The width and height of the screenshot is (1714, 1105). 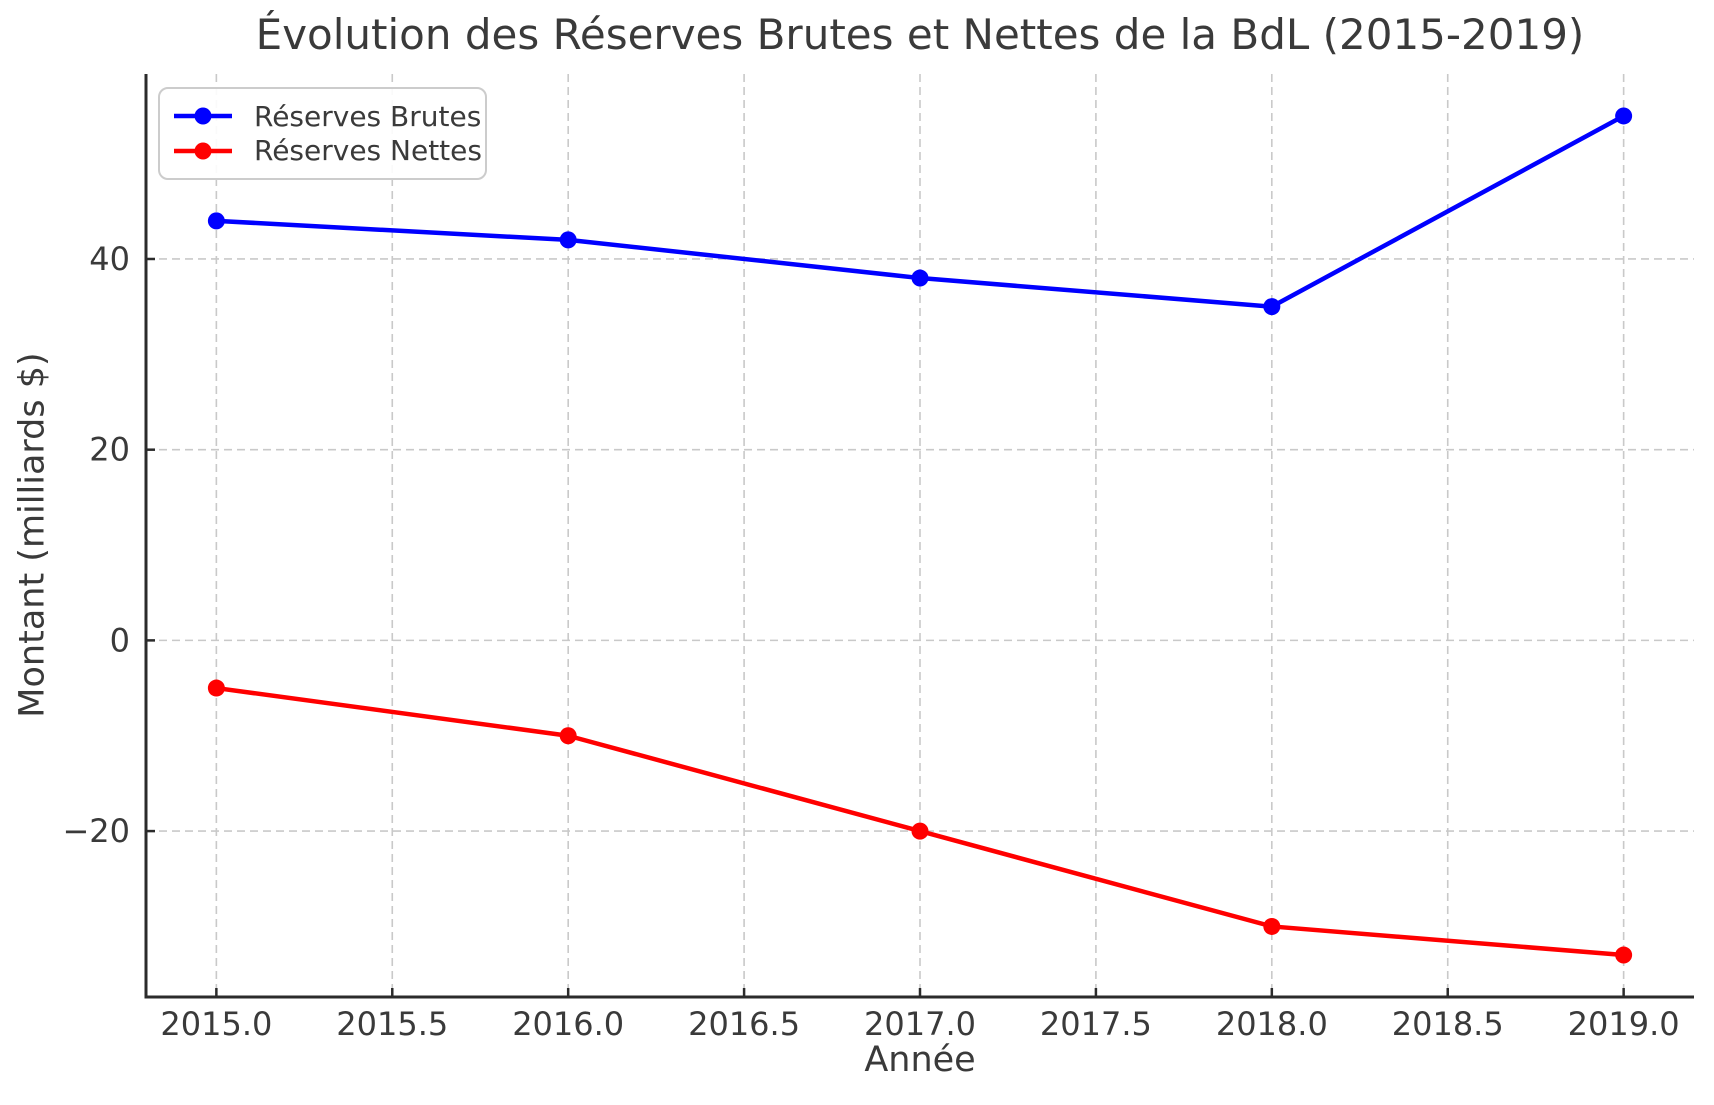 What do you see at coordinates (368, 116) in the screenshot?
I see `legend-label-brutes: Réserves Brutes` at bounding box center [368, 116].